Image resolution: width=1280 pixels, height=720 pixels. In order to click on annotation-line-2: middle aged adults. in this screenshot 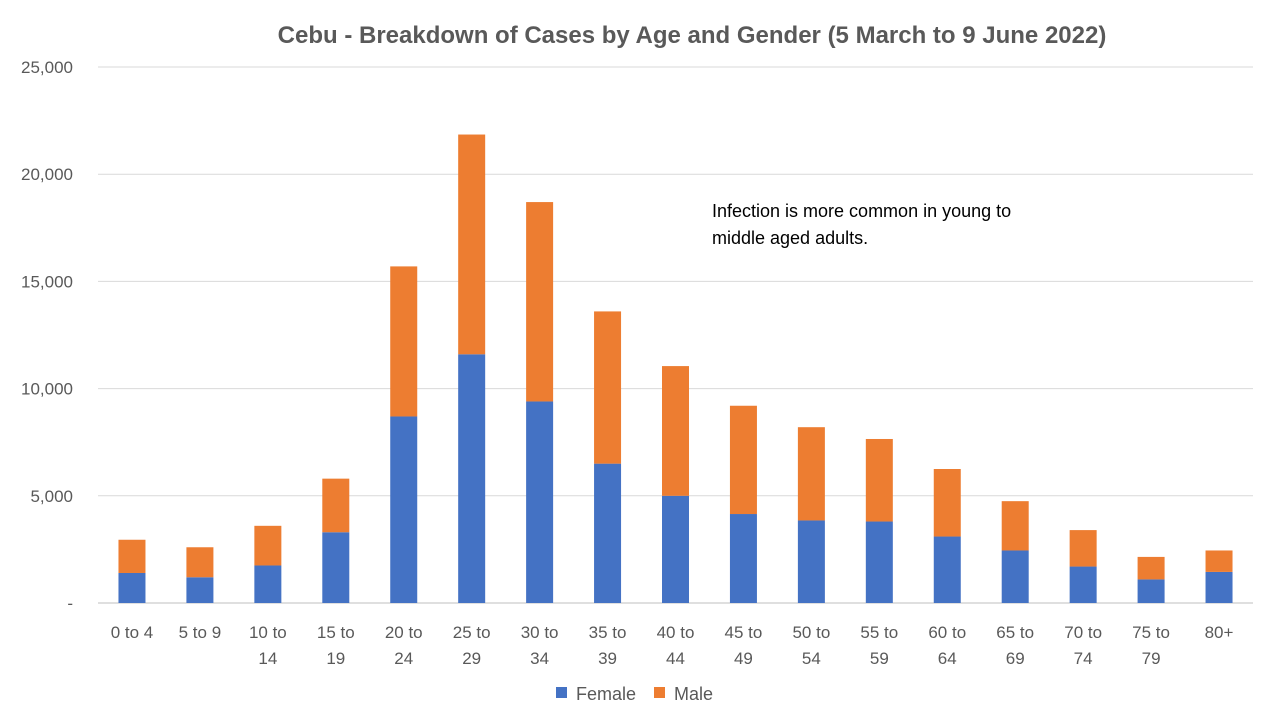, I will do `click(790, 238)`.